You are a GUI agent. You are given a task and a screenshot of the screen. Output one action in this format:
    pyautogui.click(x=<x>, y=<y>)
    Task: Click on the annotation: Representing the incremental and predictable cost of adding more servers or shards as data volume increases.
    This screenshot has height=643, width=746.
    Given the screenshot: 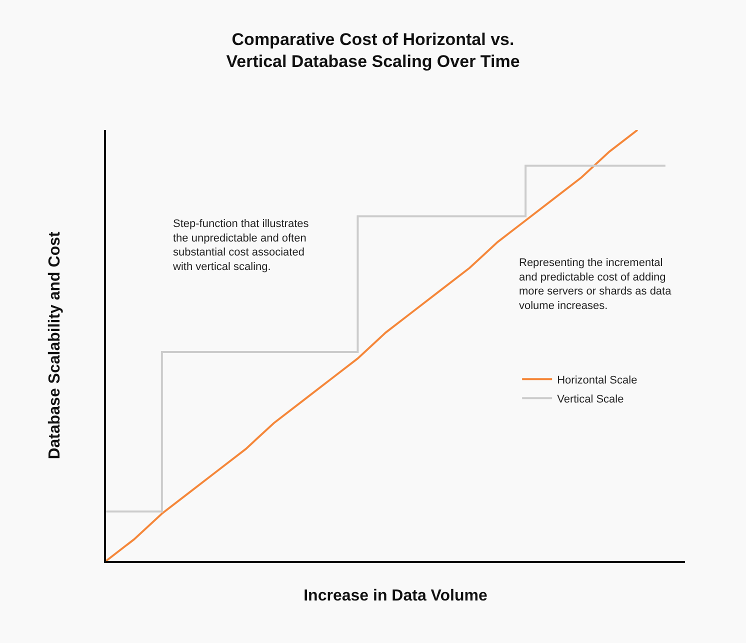 What is the action you would take?
    pyautogui.click(x=595, y=284)
    